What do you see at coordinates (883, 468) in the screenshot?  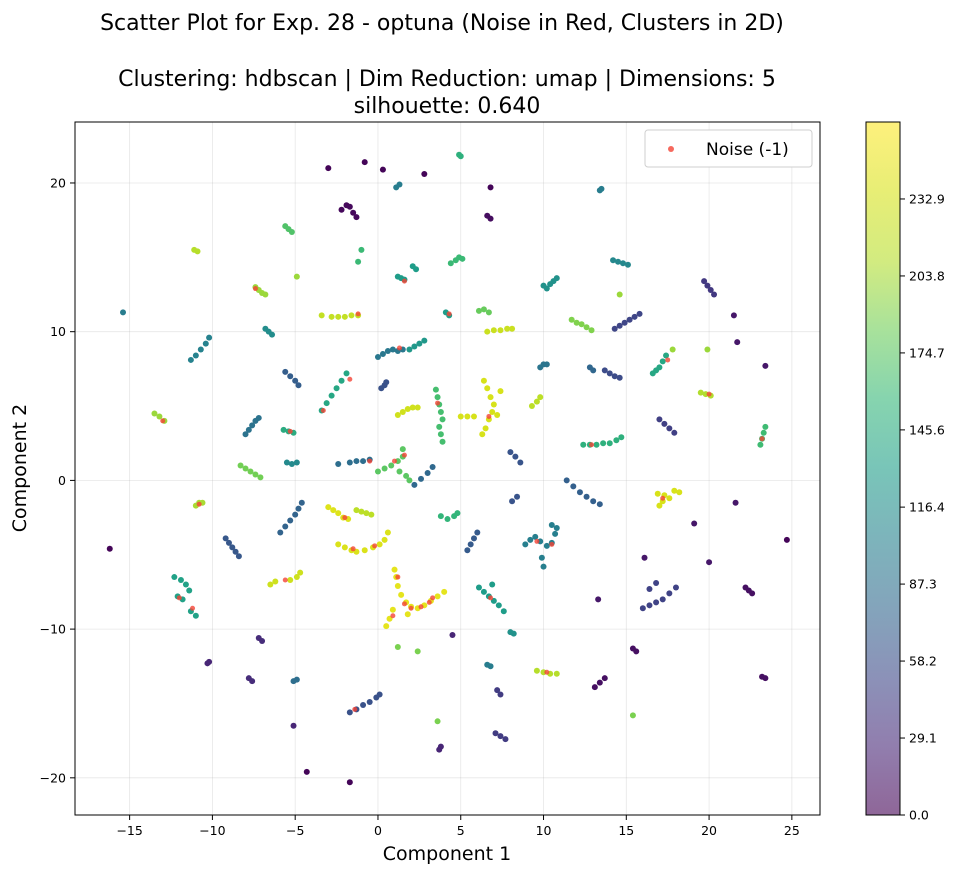 I see `colorbar-frame` at bounding box center [883, 468].